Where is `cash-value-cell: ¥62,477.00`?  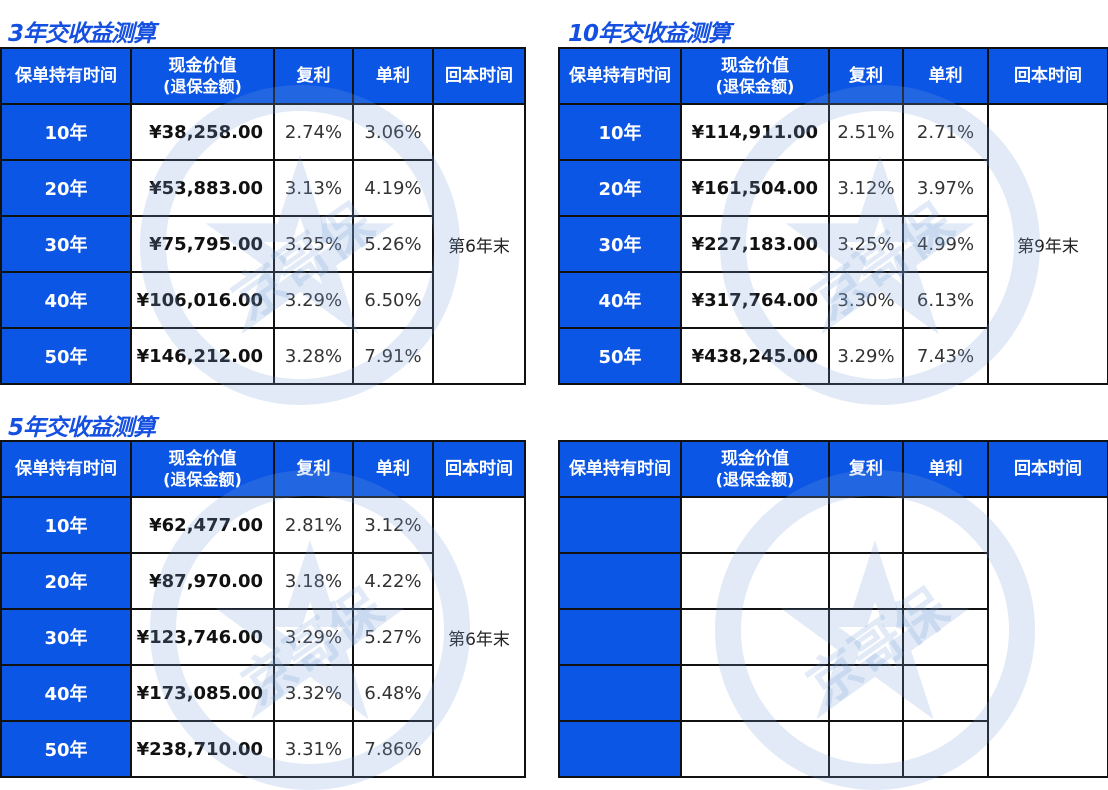 cash-value-cell: ¥62,477.00 is located at coordinates (202, 525).